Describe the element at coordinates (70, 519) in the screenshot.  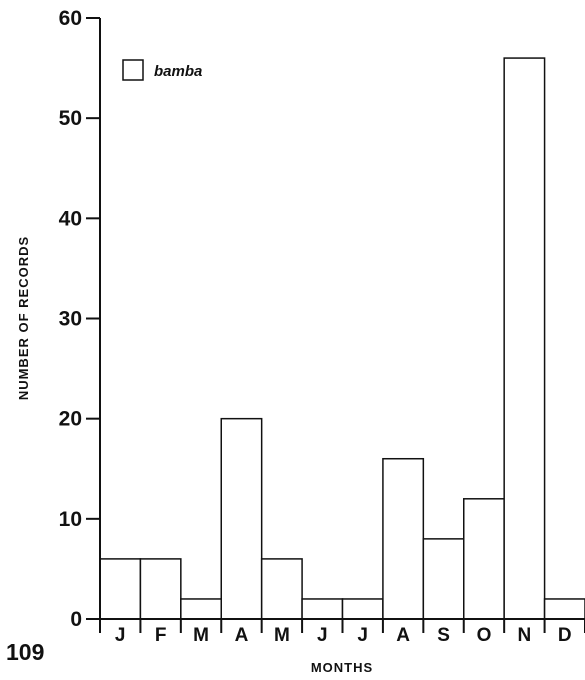
I see `y-tick-label: 10` at that location.